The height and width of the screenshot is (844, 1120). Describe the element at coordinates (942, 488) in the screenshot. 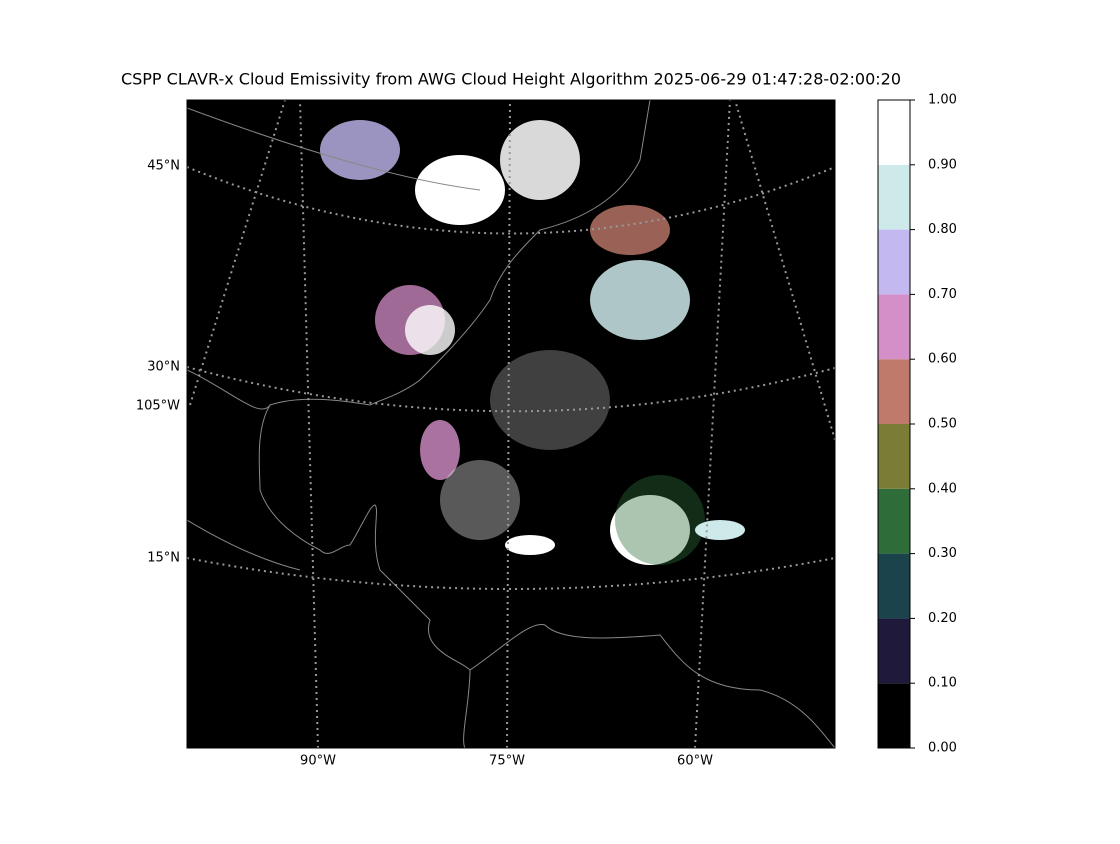

I see `tick-label: 0.40` at that location.